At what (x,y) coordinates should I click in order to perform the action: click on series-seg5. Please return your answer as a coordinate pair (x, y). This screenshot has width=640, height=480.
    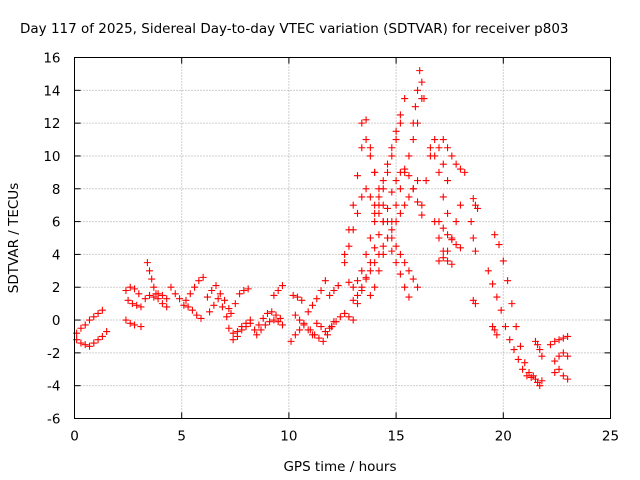
    Looking at the image, I should click on (134, 303).